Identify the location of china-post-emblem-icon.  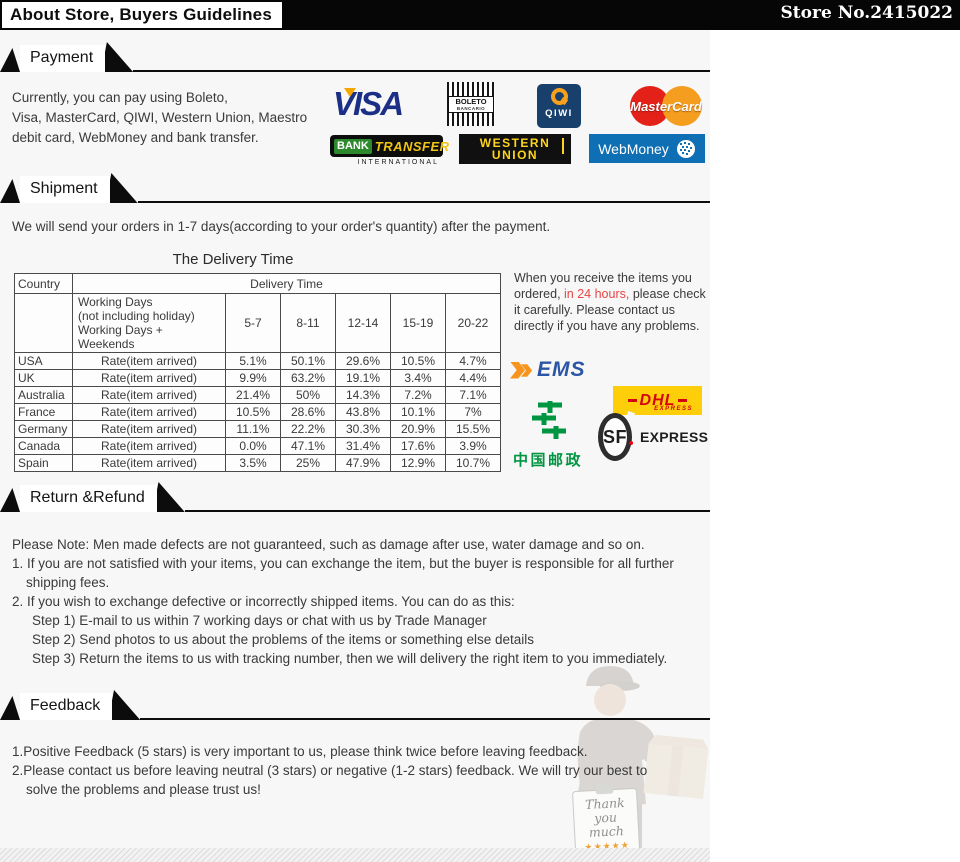
(549, 420).